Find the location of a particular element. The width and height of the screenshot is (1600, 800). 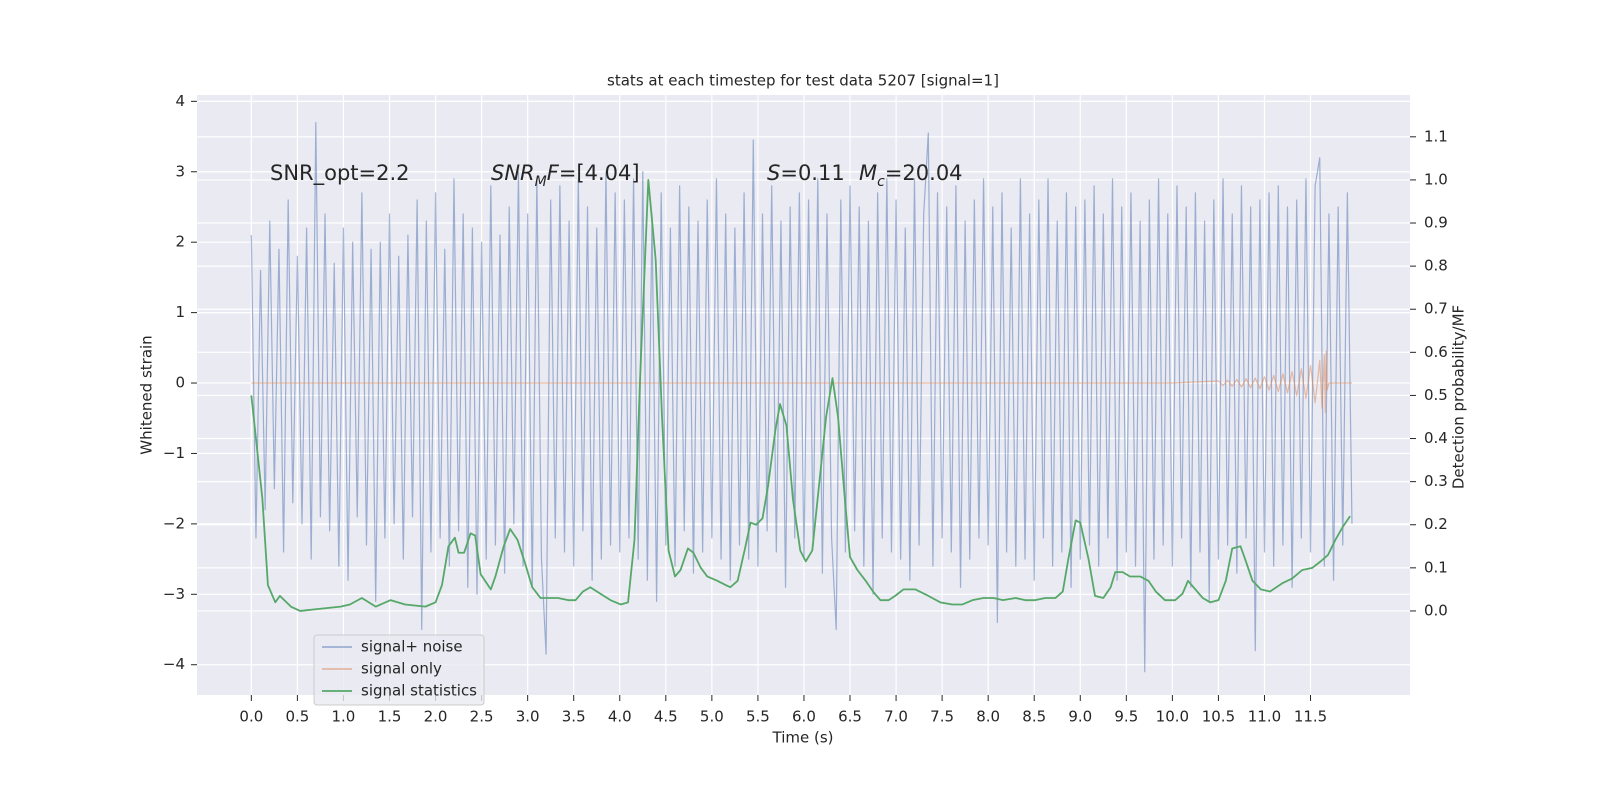

y2-tick-label: 0.7 is located at coordinates (1436, 309).